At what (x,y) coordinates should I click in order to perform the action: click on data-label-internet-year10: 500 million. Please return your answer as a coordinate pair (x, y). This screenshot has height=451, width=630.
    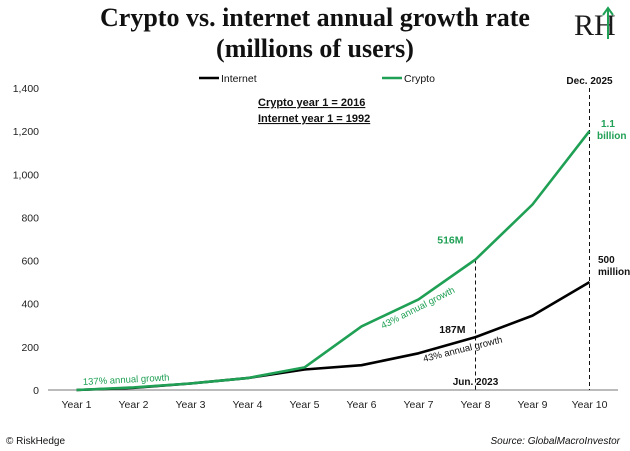
    Looking at the image, I should click on (614, 266).